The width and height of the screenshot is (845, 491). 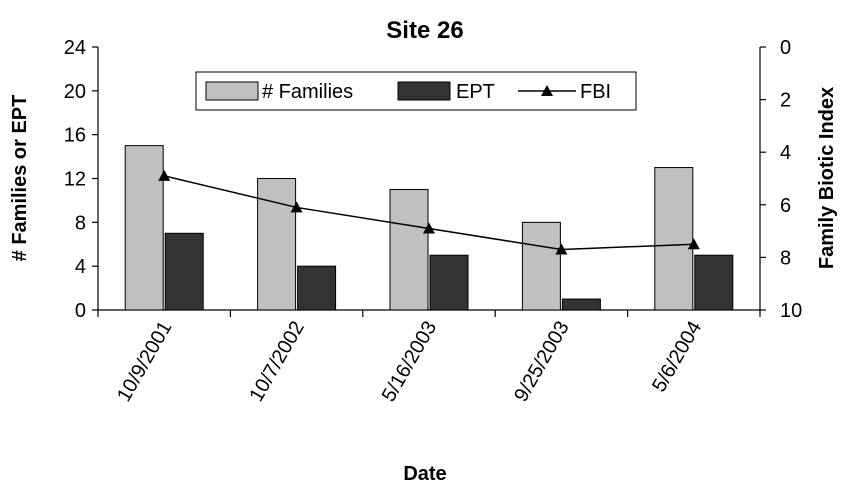 What do you see at coordinates (75, 180) in the screenshot?
I see `y-tick-label: 12` at bounding box center [75, 180].